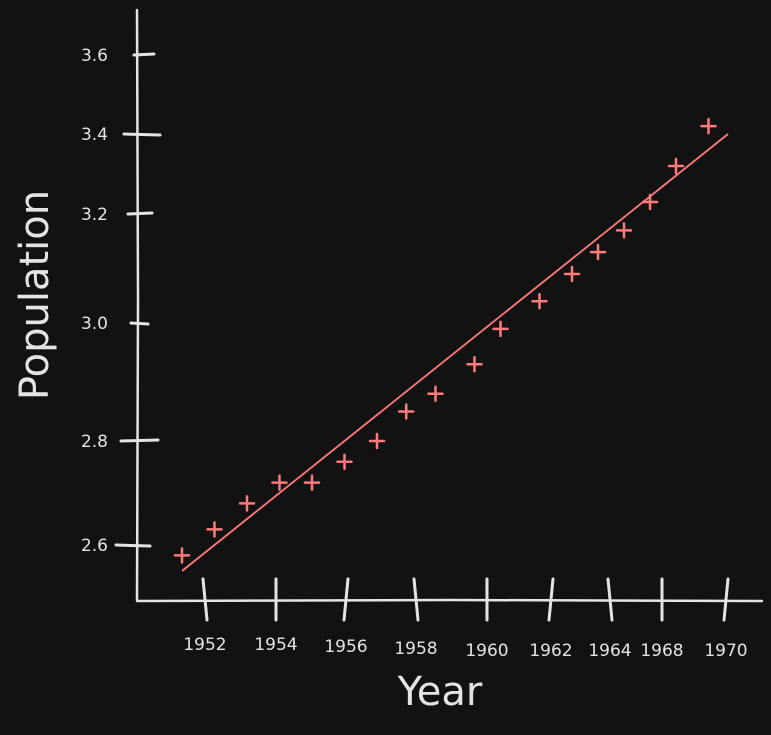  What do you see at coordinates (94, 546) in the screenshot?
I see `y-tick-label: 2.6` at bounding box center [94, 546].